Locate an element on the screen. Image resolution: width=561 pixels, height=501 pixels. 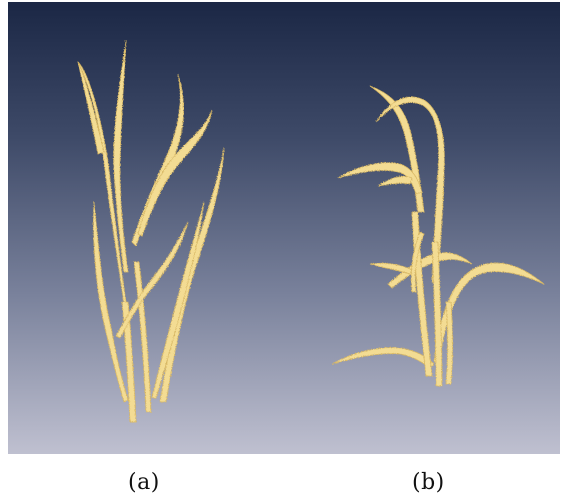
plant-a-stem is located at coordinates (129, 362).